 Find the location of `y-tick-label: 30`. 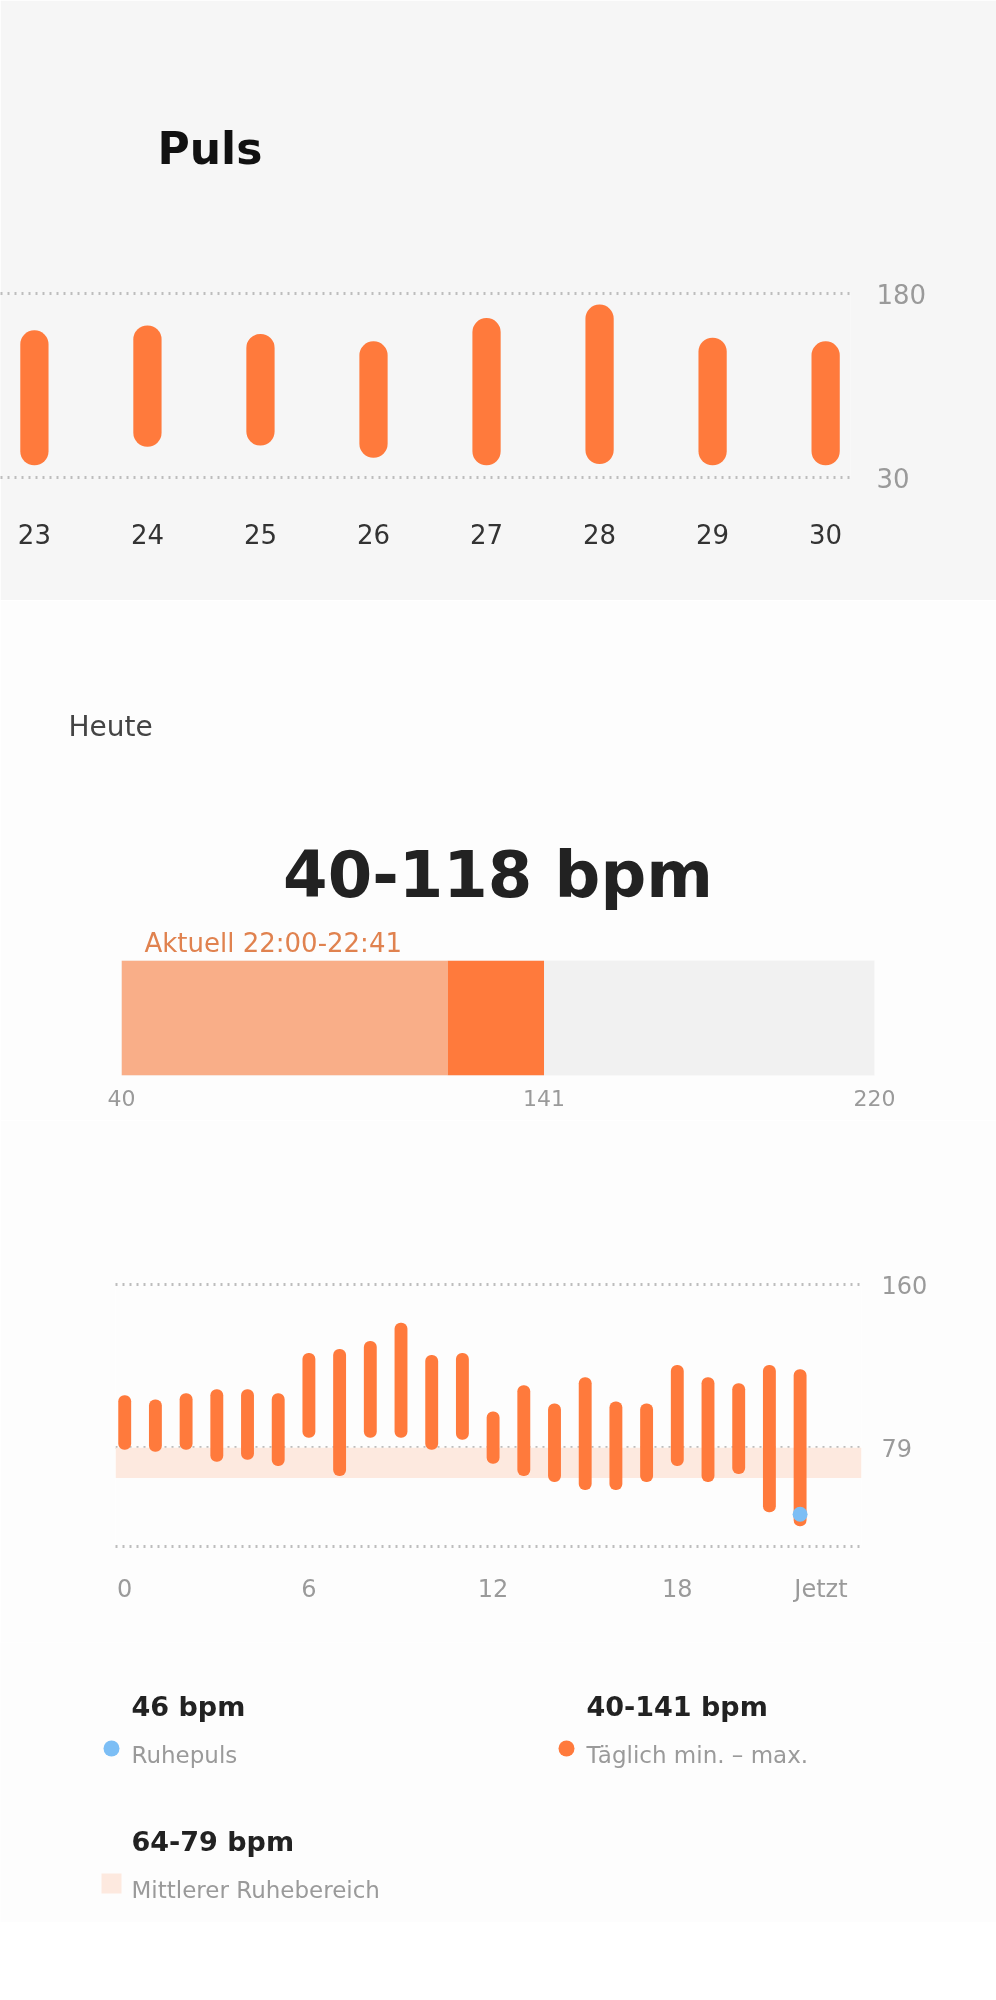

y-tick-label: 30 is located at coordinates (893, 478).